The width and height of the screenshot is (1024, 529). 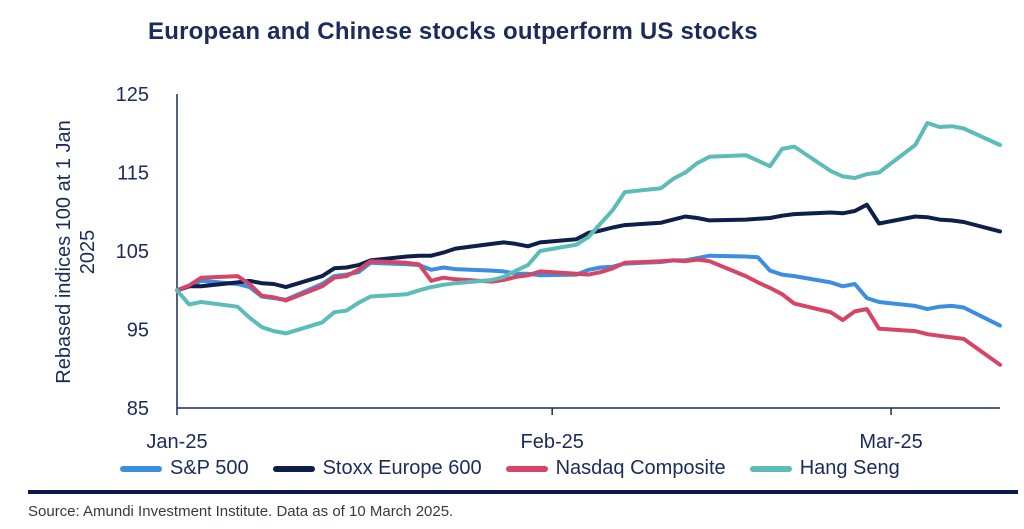 What do you see at coordinates (209, 468) in the screenshot?
I see `legend-label: S&P 500` at bounding box center [209, 468].